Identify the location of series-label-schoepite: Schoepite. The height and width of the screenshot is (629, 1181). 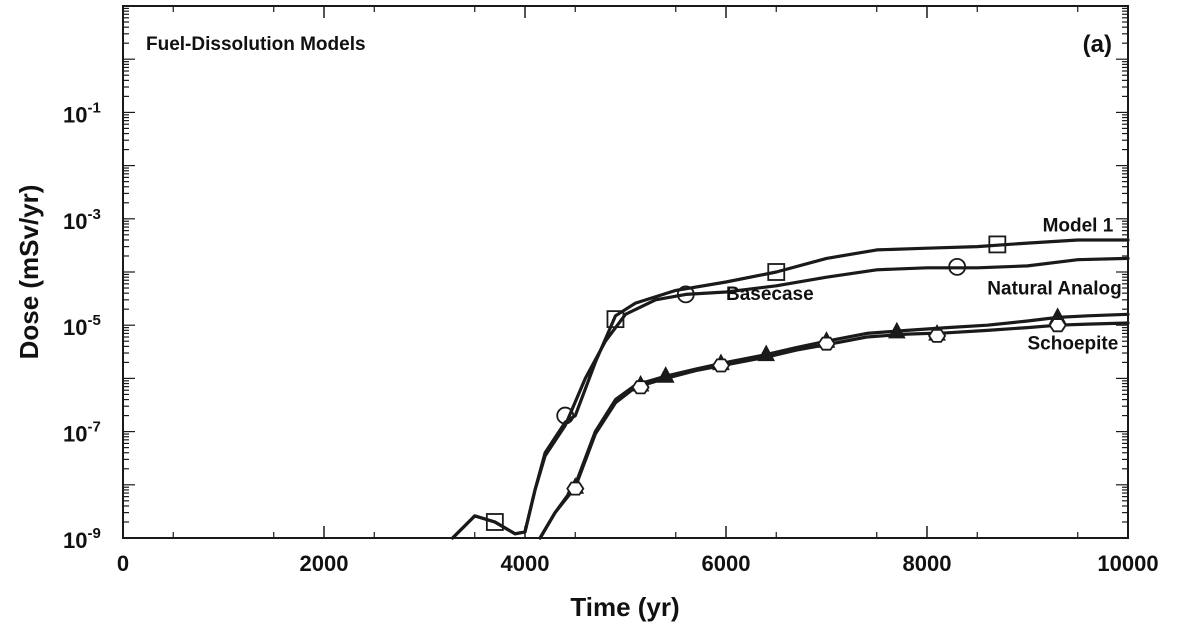
(1073, 343).